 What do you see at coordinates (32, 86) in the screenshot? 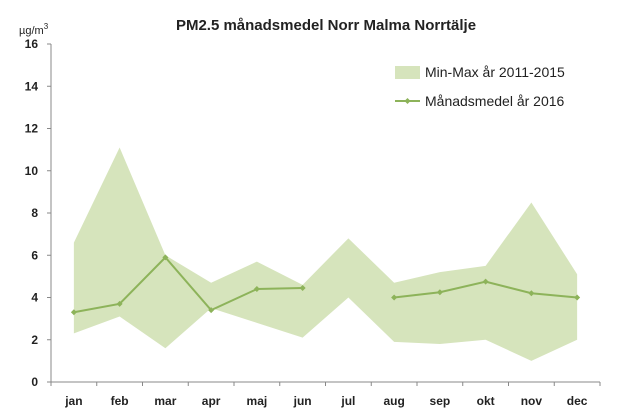
I see `y-tick-label: 14` at bounding box center [32, 86].